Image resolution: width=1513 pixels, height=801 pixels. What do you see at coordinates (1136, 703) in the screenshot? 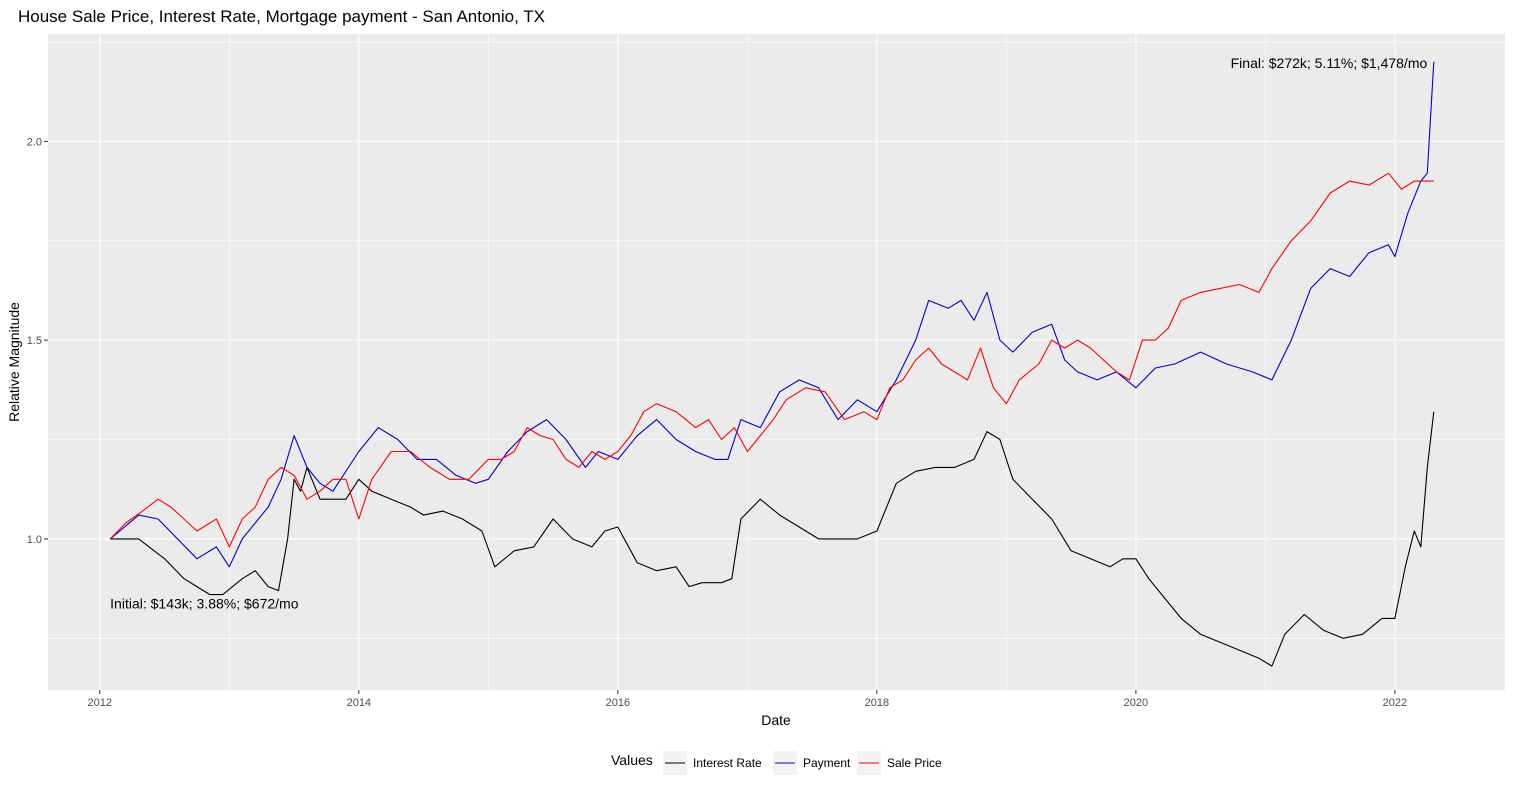
I see `x-tick-label: 2020` at bounding box center [1136, 703].